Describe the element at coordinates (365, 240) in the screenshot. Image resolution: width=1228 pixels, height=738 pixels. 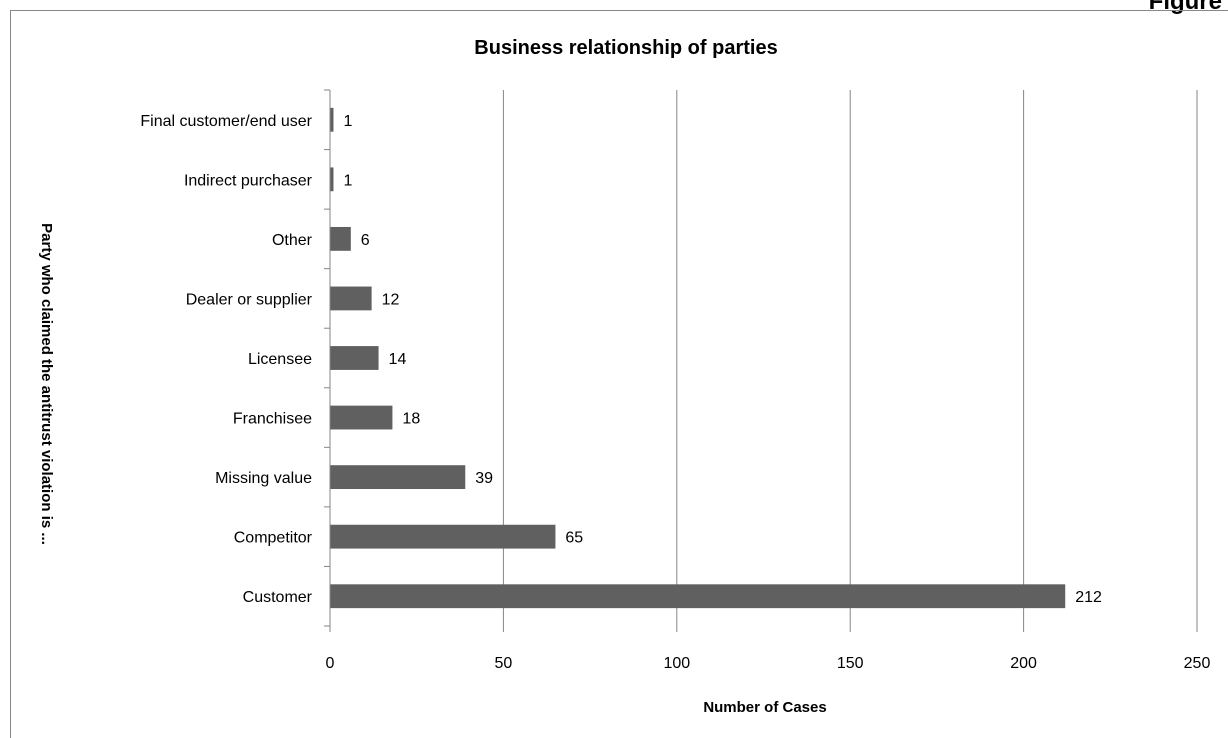
I see `data-label: 6` at that location.